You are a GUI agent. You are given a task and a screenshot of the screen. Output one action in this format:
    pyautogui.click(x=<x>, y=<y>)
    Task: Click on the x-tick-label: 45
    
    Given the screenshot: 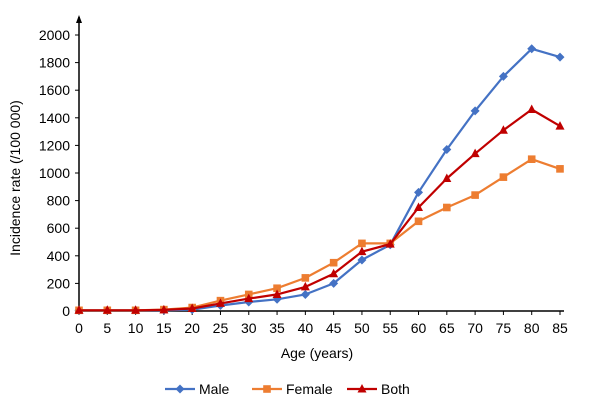 What is the action you would take?
    pyautogui.click(x=334, y=328)
    